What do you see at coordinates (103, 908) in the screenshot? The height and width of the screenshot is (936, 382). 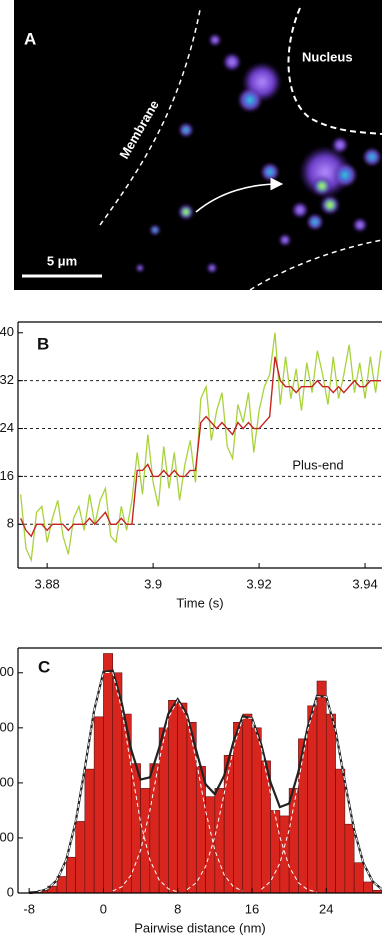 I see `x-tick-label: 0` at bounding box center [103, 908].